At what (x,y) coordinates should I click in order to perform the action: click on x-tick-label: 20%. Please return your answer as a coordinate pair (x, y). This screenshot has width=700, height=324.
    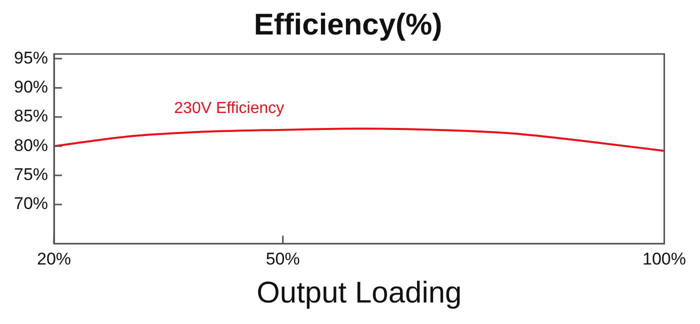
    Looking at the image, I should click on (54, 258).